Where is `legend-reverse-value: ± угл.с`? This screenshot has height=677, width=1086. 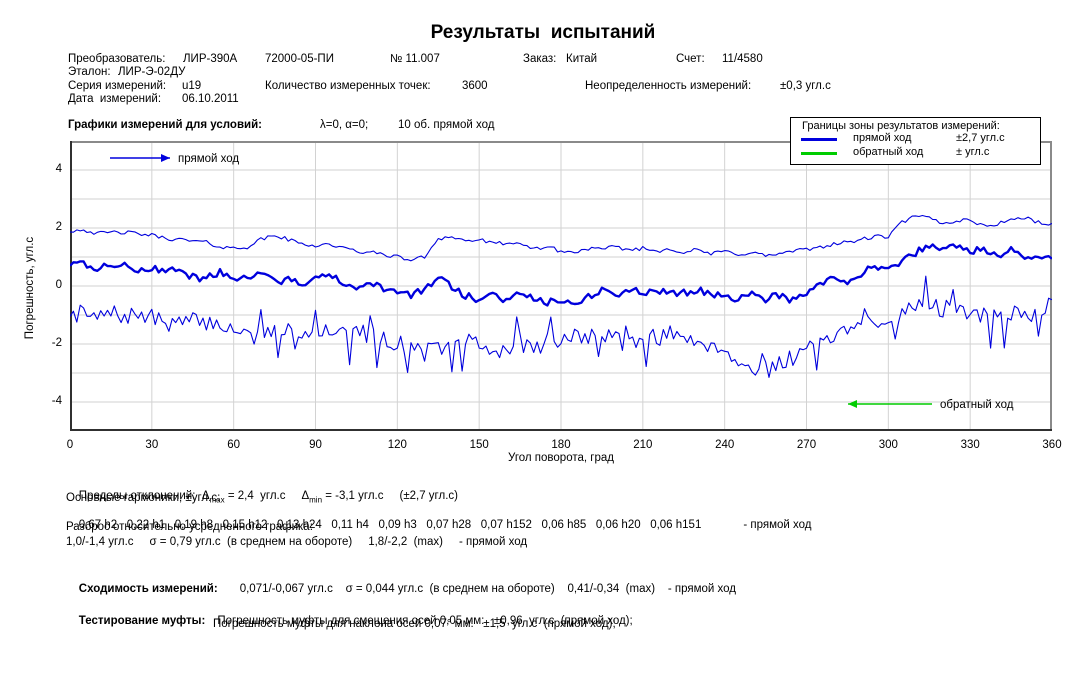 legend-reverse-value: ± угл.с is located at coordinates (973, 152).